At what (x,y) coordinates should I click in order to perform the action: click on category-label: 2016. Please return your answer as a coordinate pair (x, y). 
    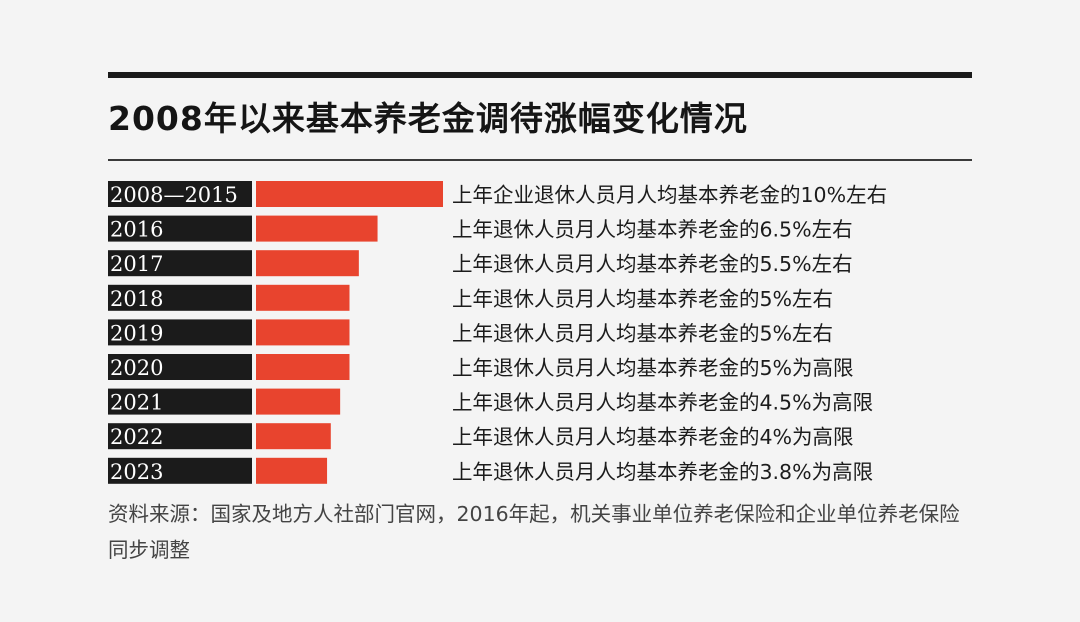
    Looking at the image, I should click on (136, 230).